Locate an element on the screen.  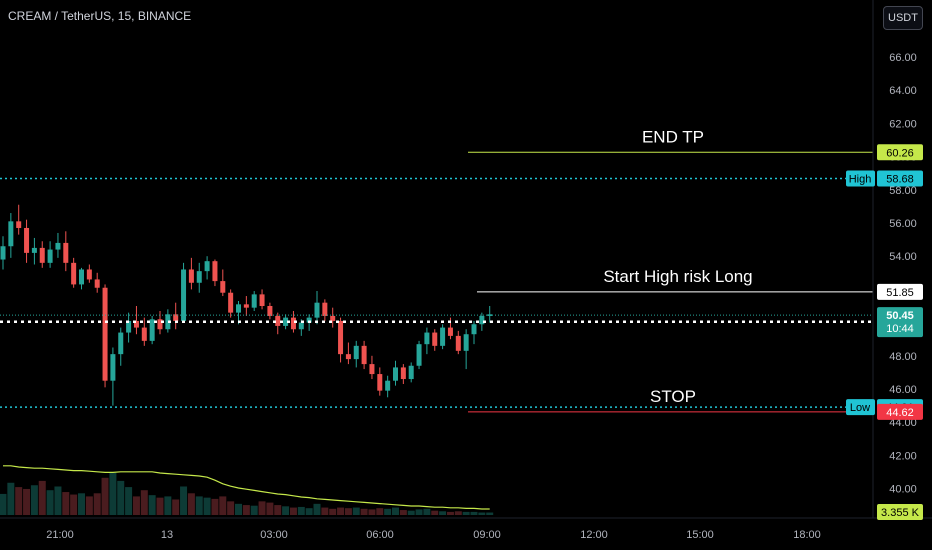
currency-button: USDT is located at coordinates (903, 18).